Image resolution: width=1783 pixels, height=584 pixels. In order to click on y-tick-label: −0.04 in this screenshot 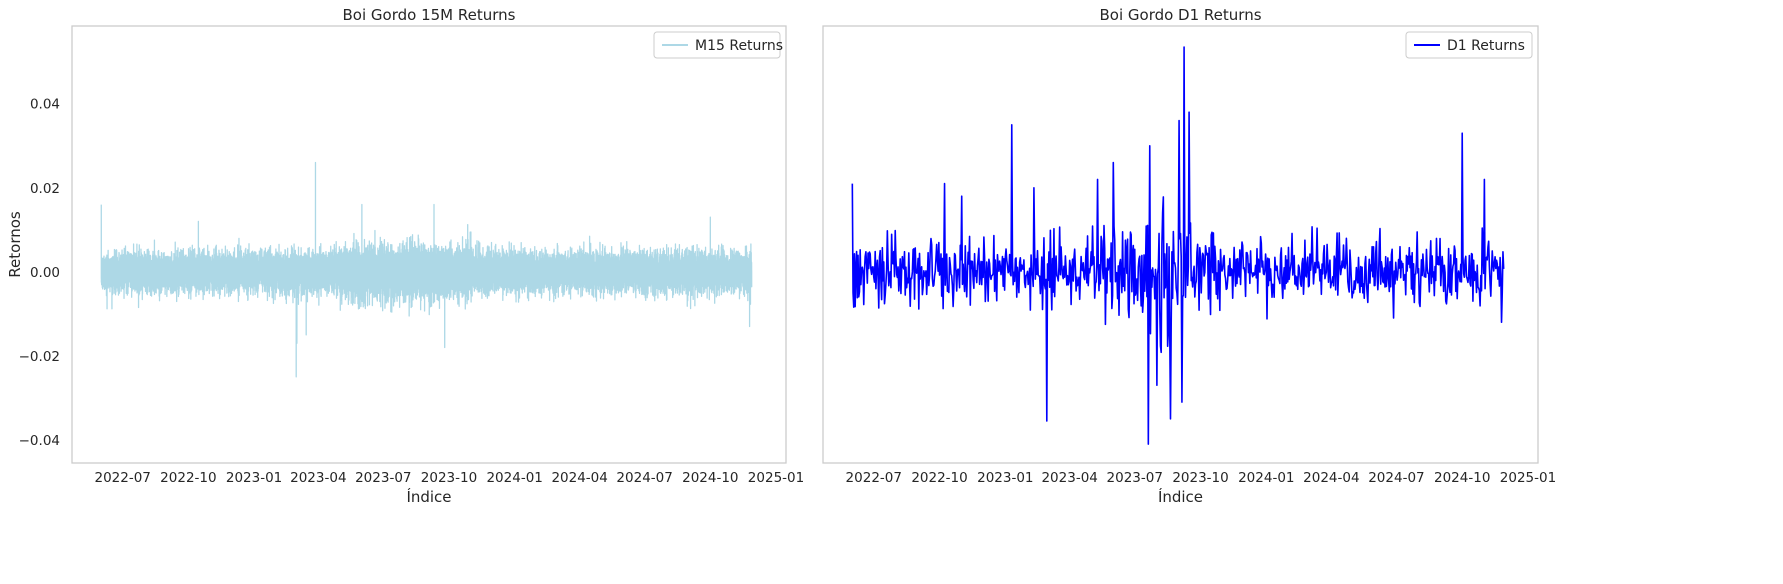, I will do `click(39, 441)`.